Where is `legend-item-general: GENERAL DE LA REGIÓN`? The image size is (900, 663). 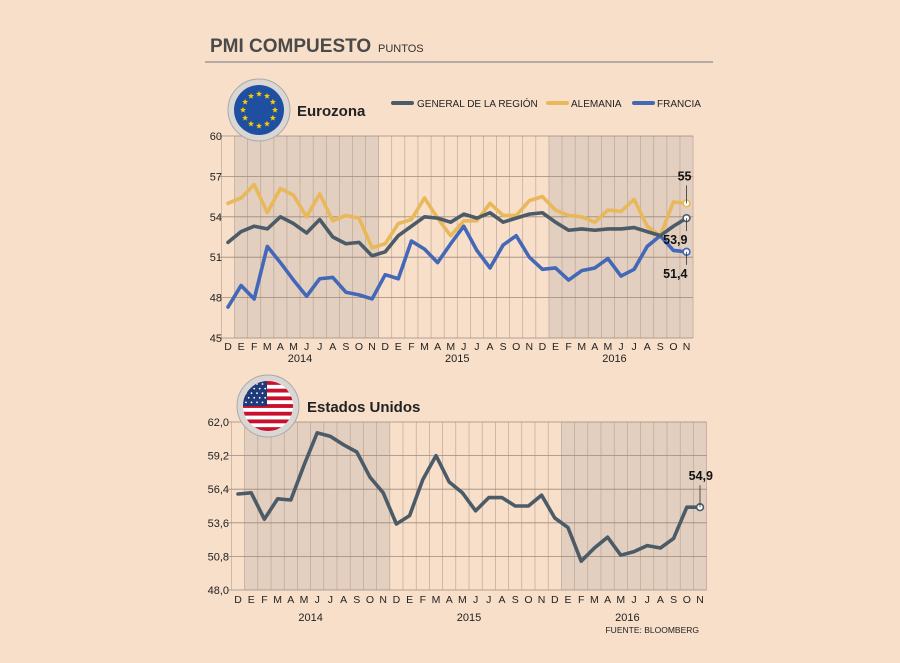
legend-item-general: GENERAL DE LA REGIÓN is located at coordinates (464, 103).